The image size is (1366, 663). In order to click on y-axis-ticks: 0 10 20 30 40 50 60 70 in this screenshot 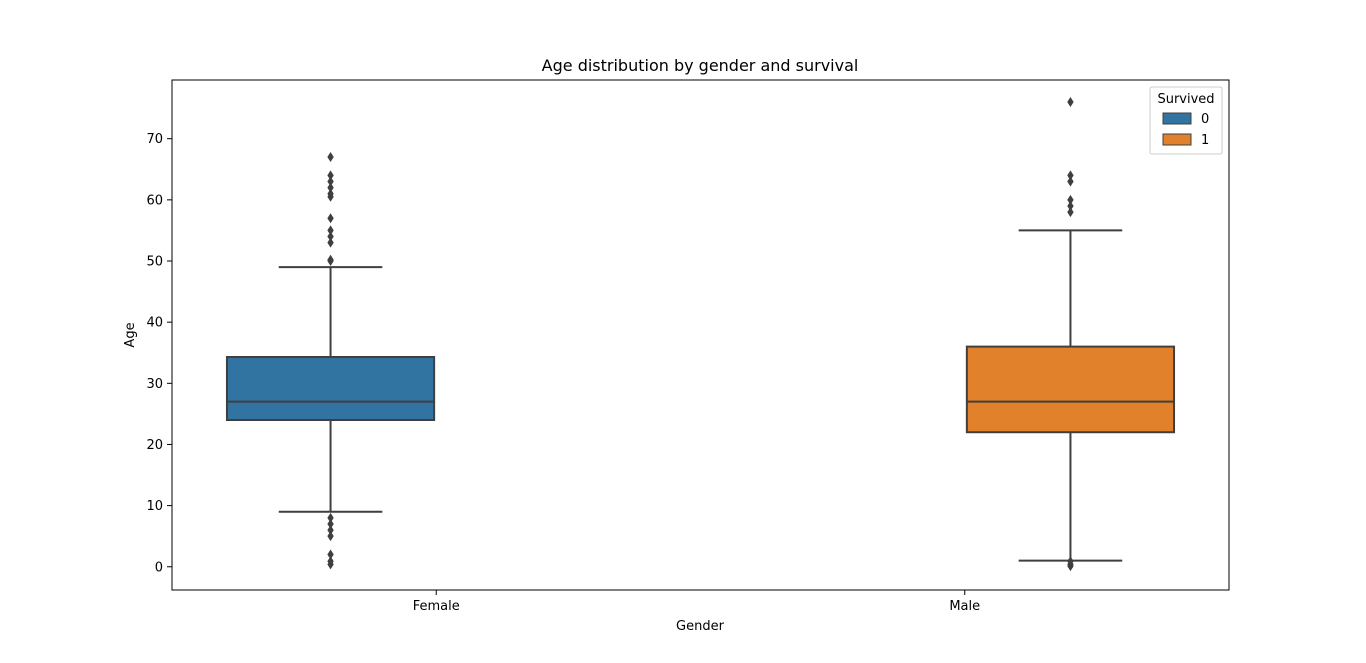, I will do `click(159, 353)`.